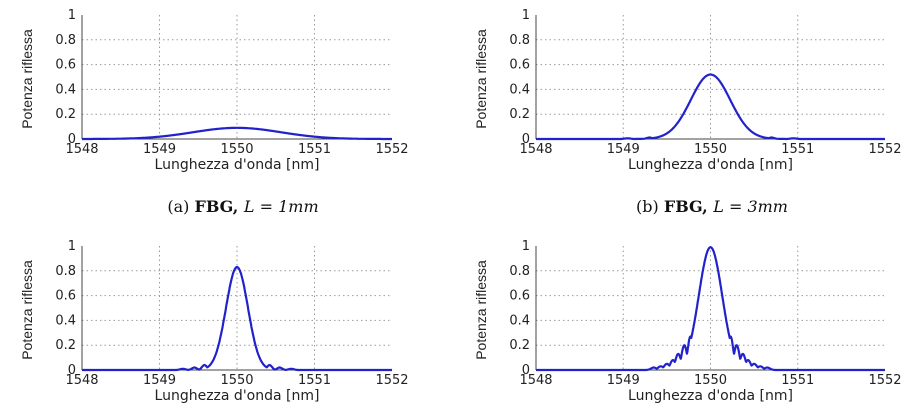 This screenshot has height=410, width=905. What do you see at coordinates (650, 206) in the screenshot?
I see `caption-id: (b)` at bounding box center [650, 206].